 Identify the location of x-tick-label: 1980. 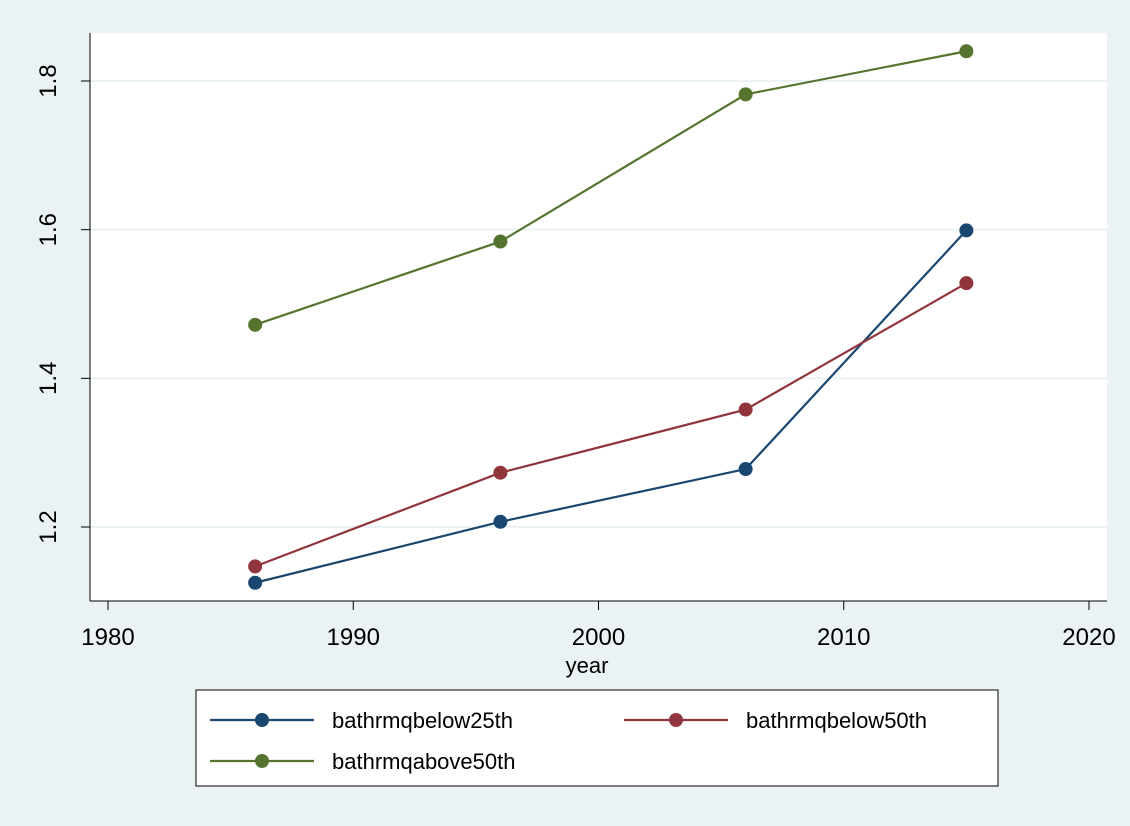
(107, 637).